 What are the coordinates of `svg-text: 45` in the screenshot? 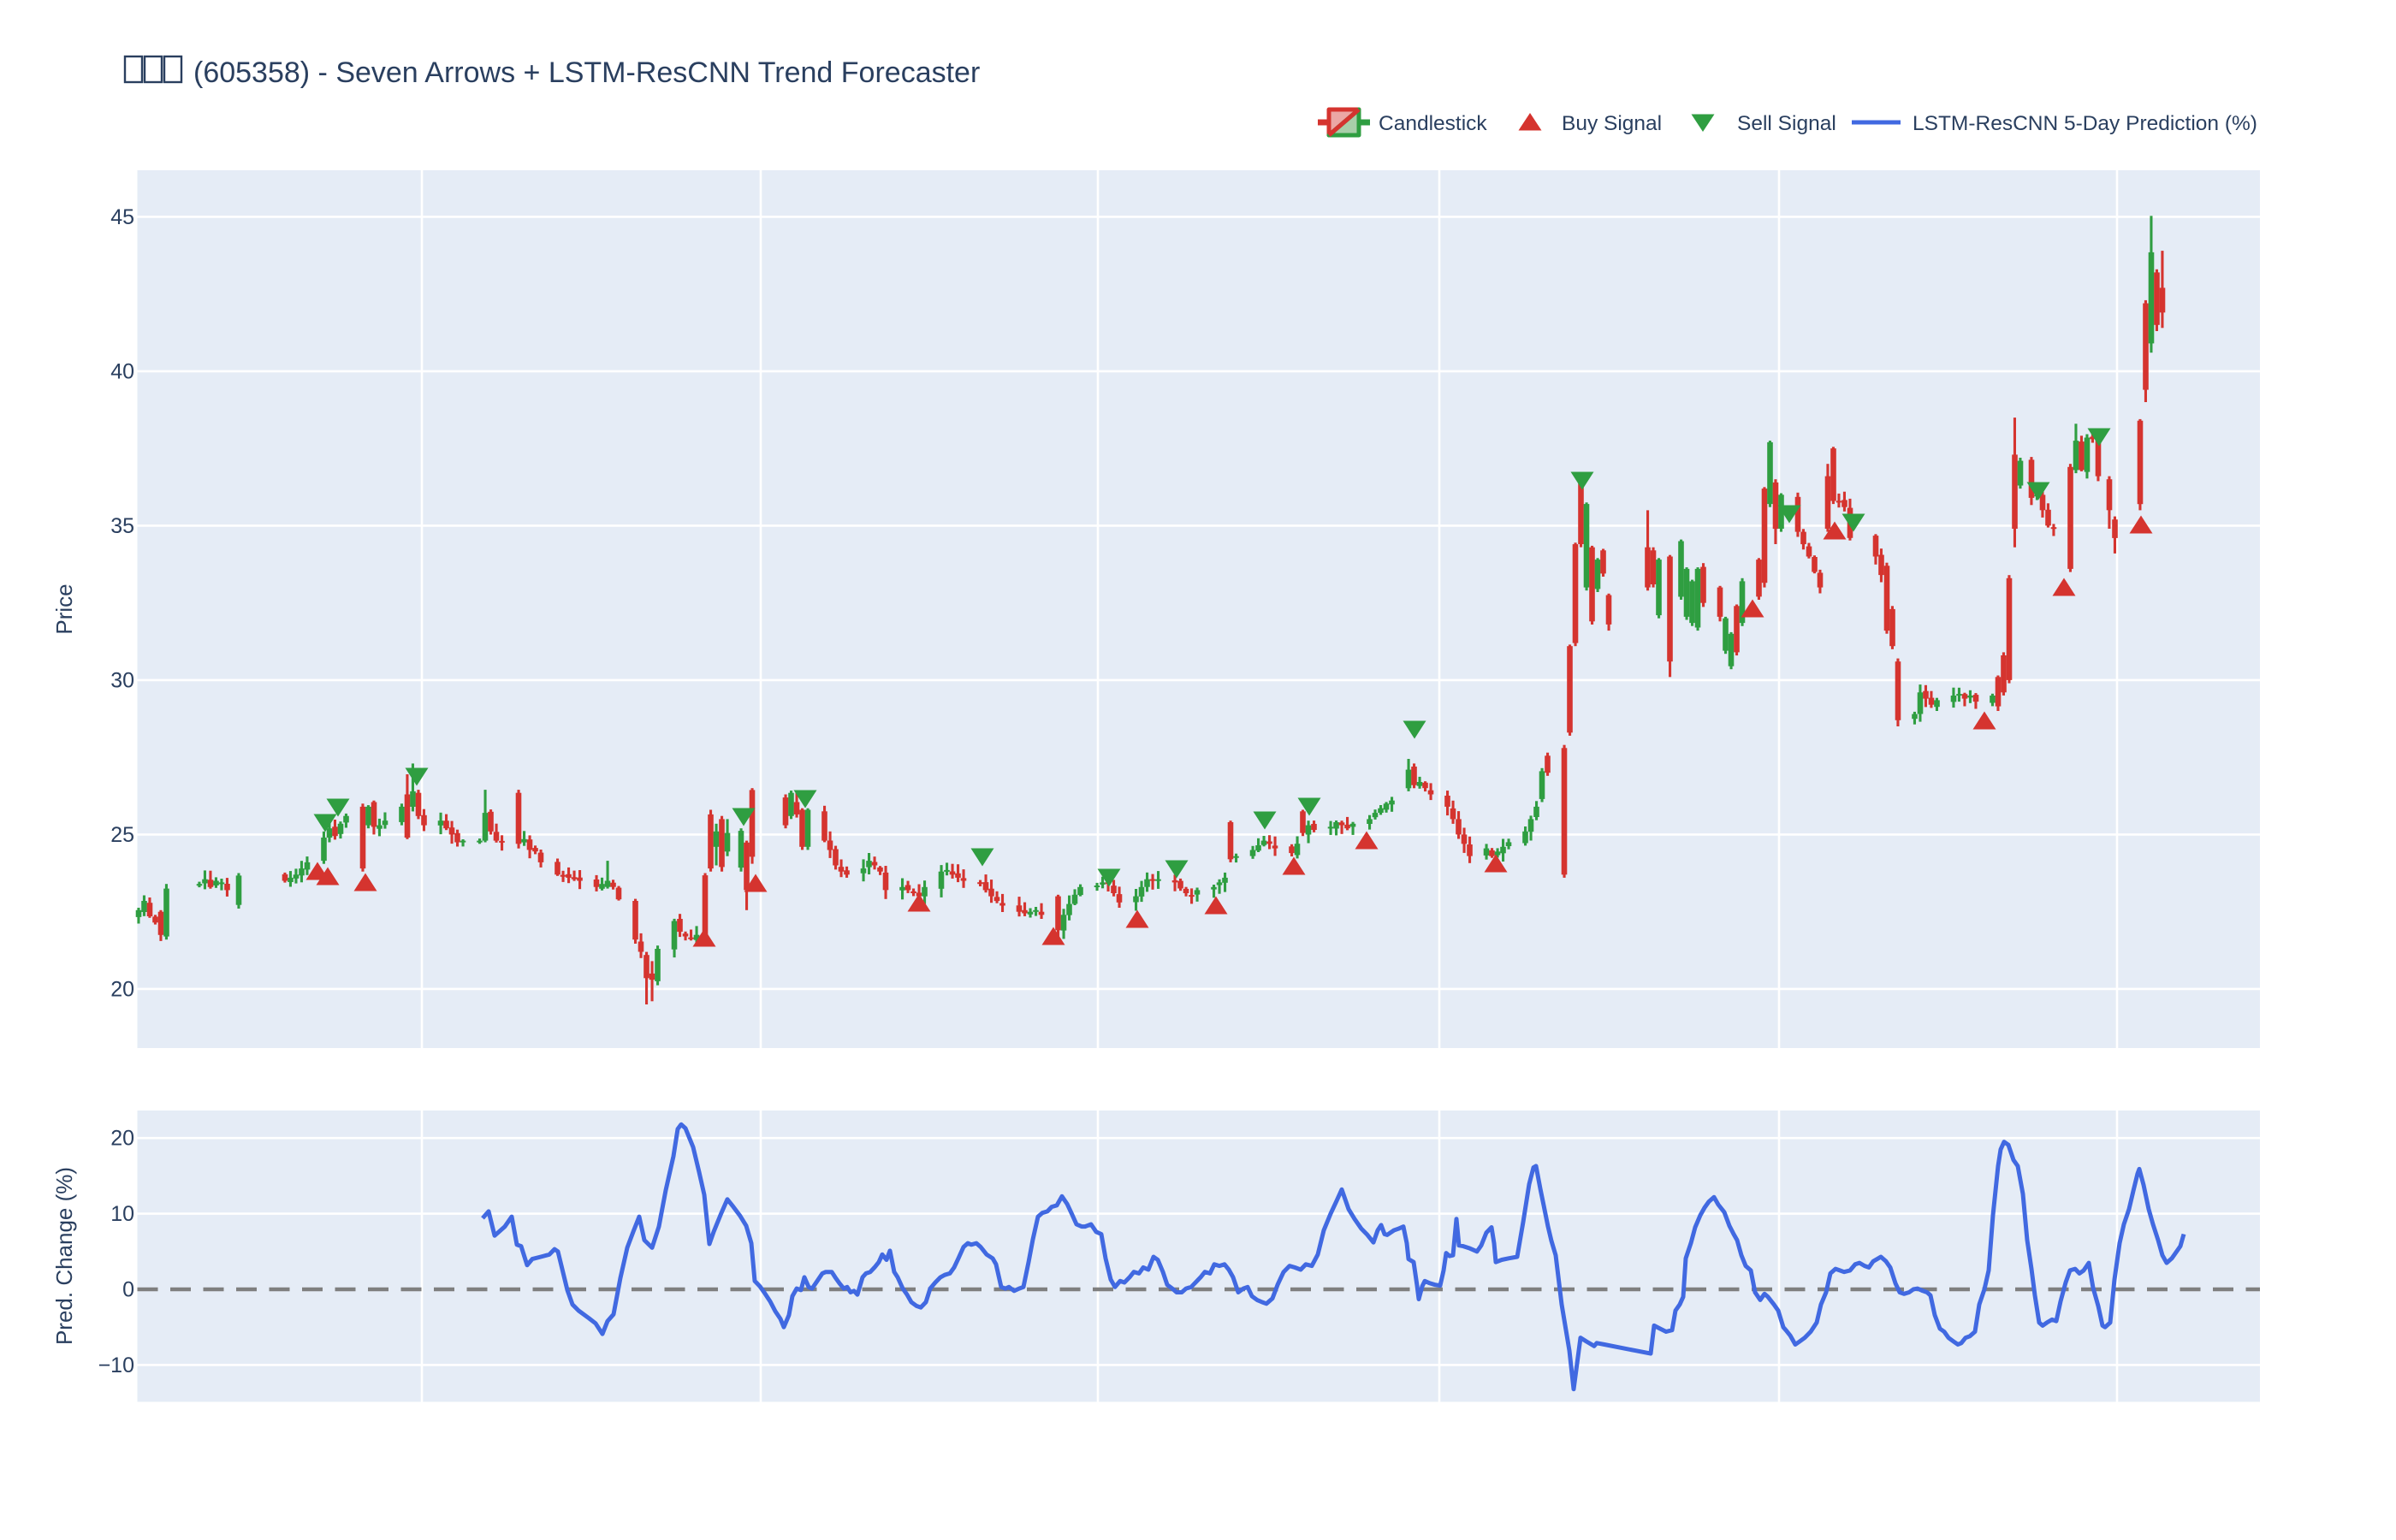 It's located at (122, 217).